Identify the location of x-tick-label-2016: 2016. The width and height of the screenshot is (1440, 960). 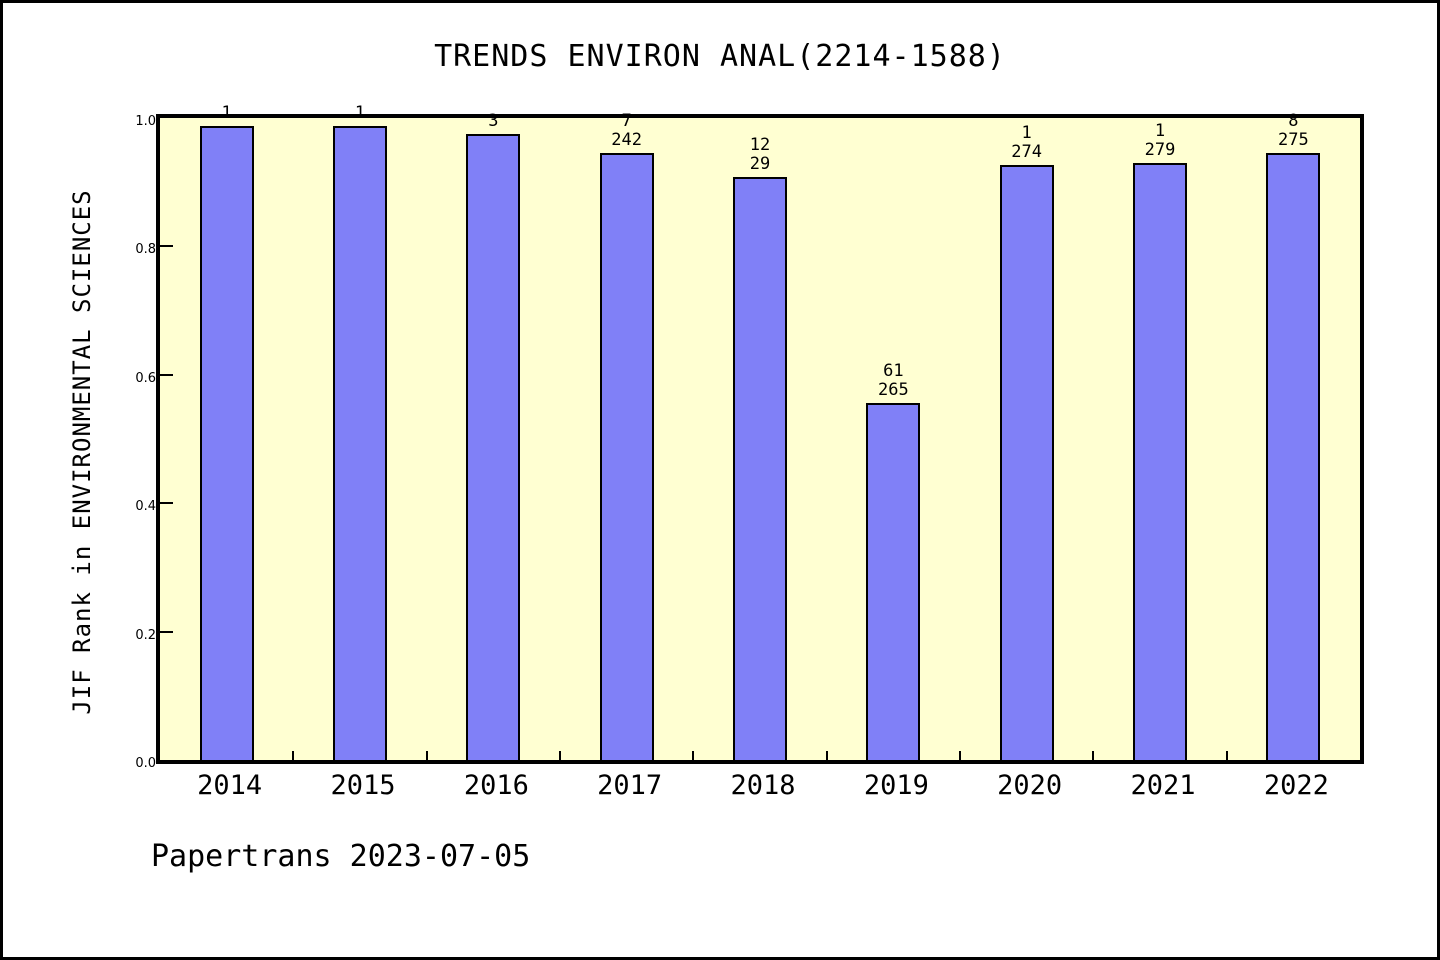
(496, 785).